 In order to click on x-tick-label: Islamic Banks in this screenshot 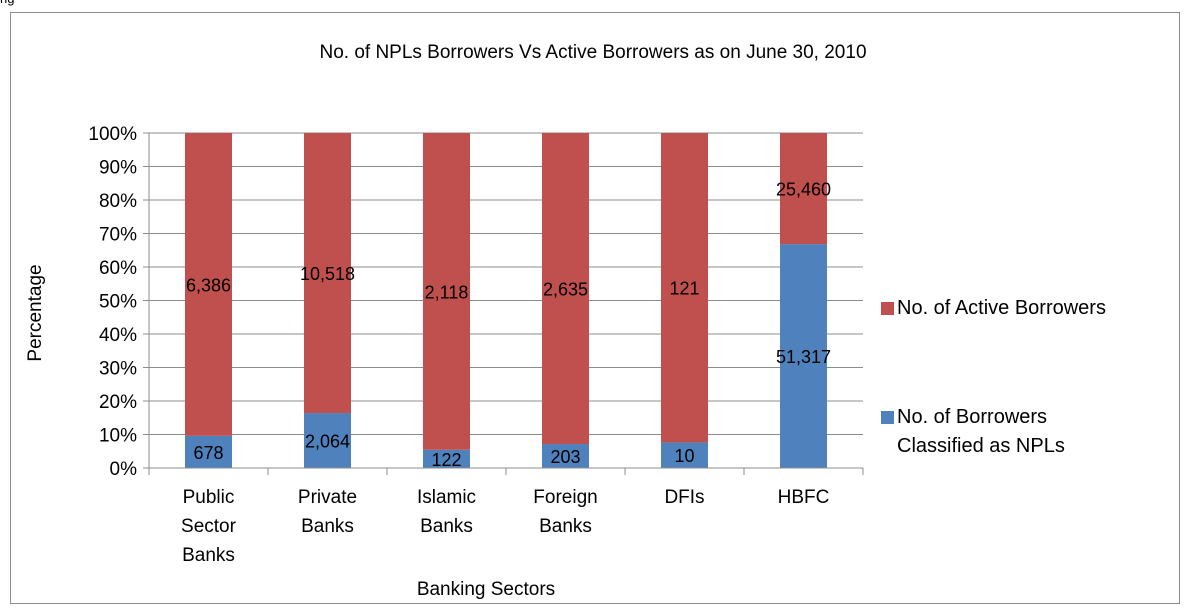, I will do `click(446, 512)`.